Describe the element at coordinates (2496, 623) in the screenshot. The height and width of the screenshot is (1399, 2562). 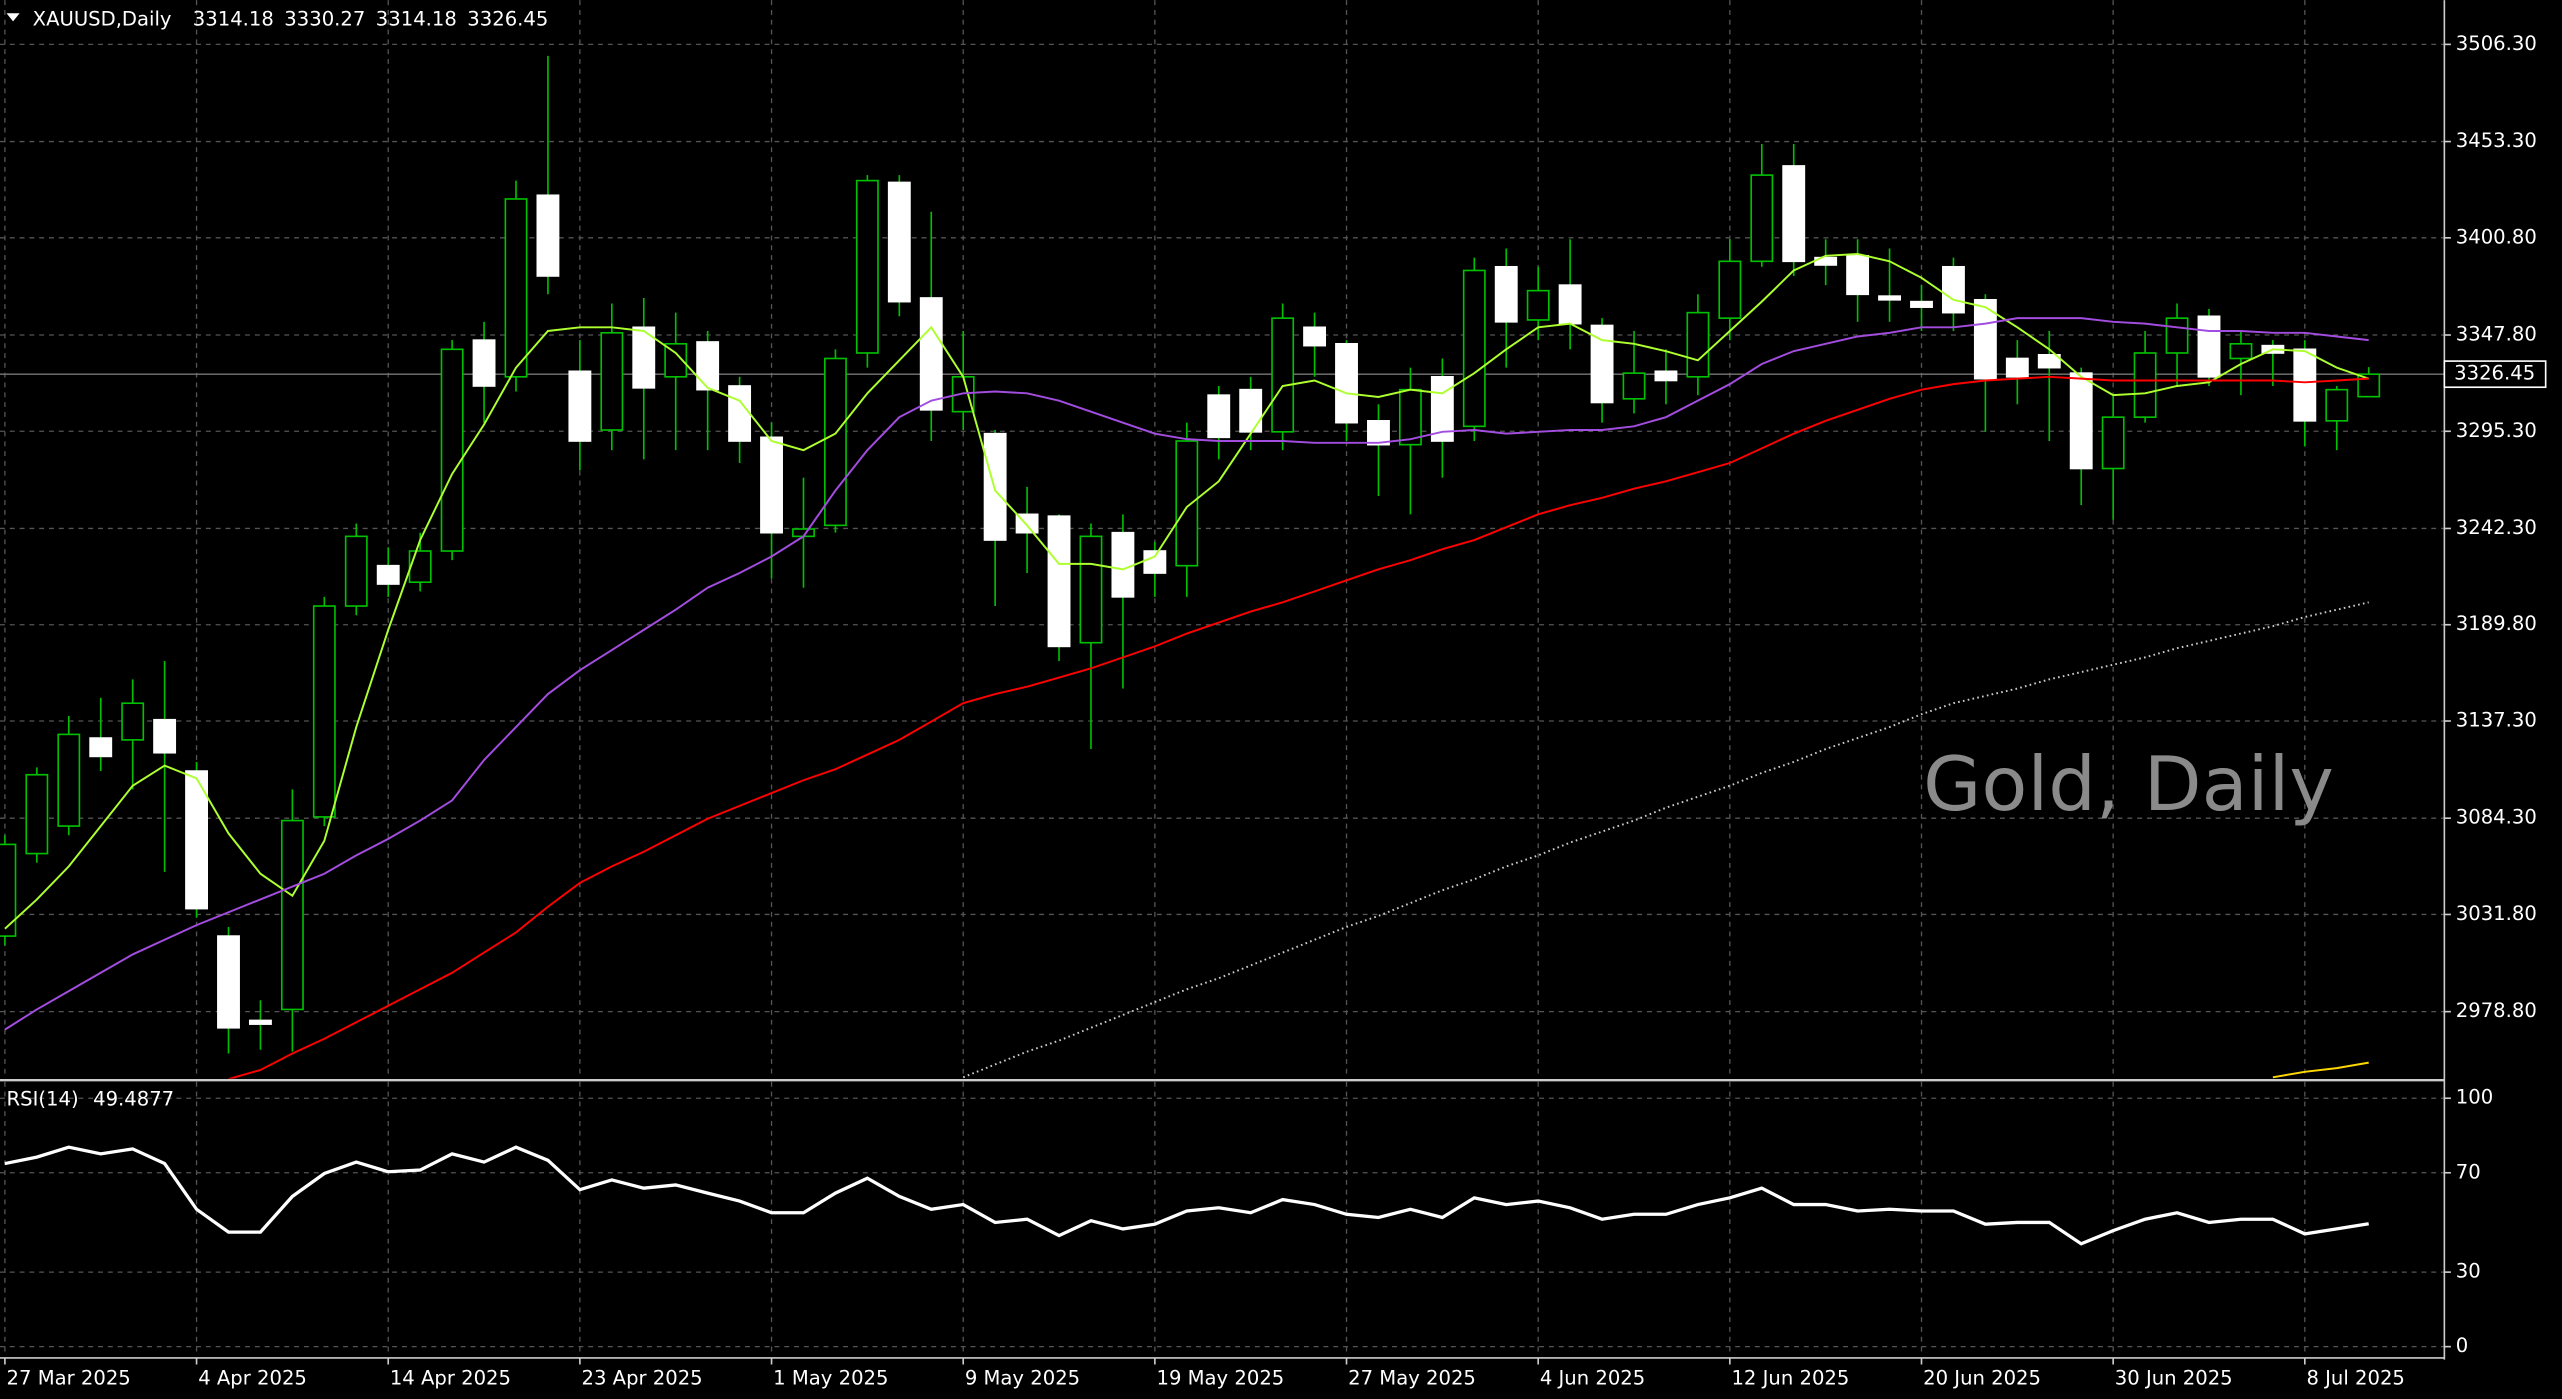
I see `y-tick-label: 3189.80` at that location.